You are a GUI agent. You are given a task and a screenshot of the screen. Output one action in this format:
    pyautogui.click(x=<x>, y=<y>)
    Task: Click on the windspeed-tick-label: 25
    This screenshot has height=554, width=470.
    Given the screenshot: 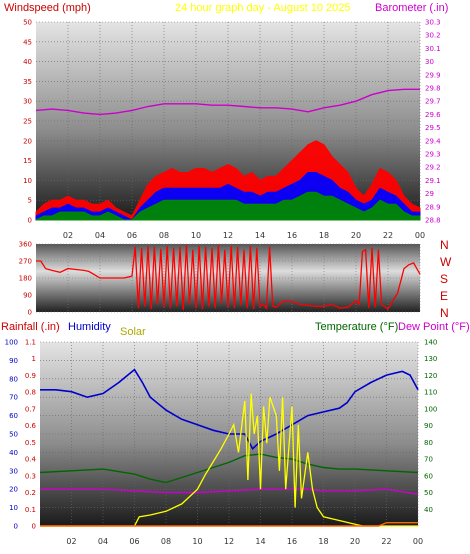 What is the action you would take?
    pyautogui.click(x=27, y=122)
    